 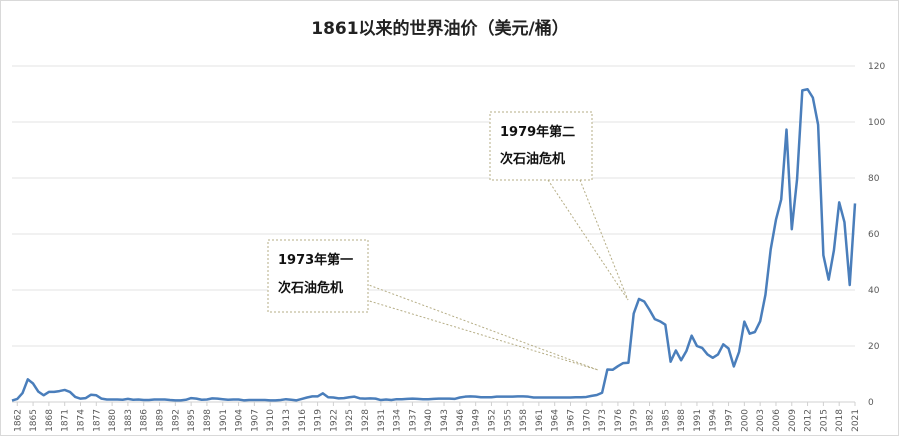 I want to click on x-tick-label: 1895, so click(x=192, y=420).